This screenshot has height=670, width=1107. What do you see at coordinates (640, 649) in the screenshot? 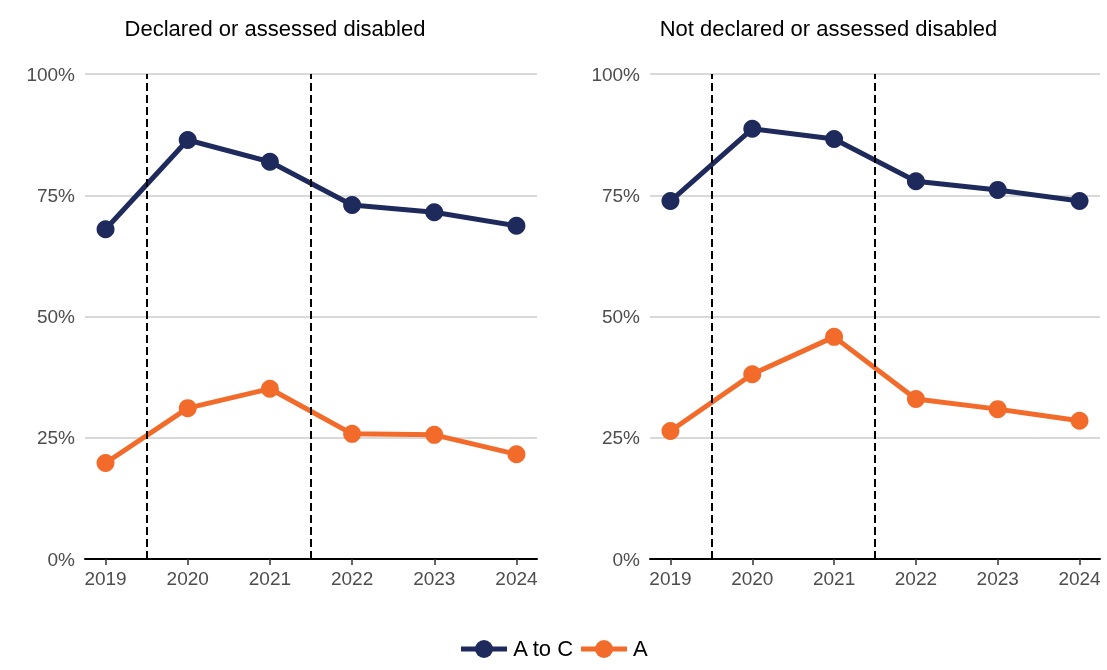
I see `legend-label: A` at bounding box center [640, 649].